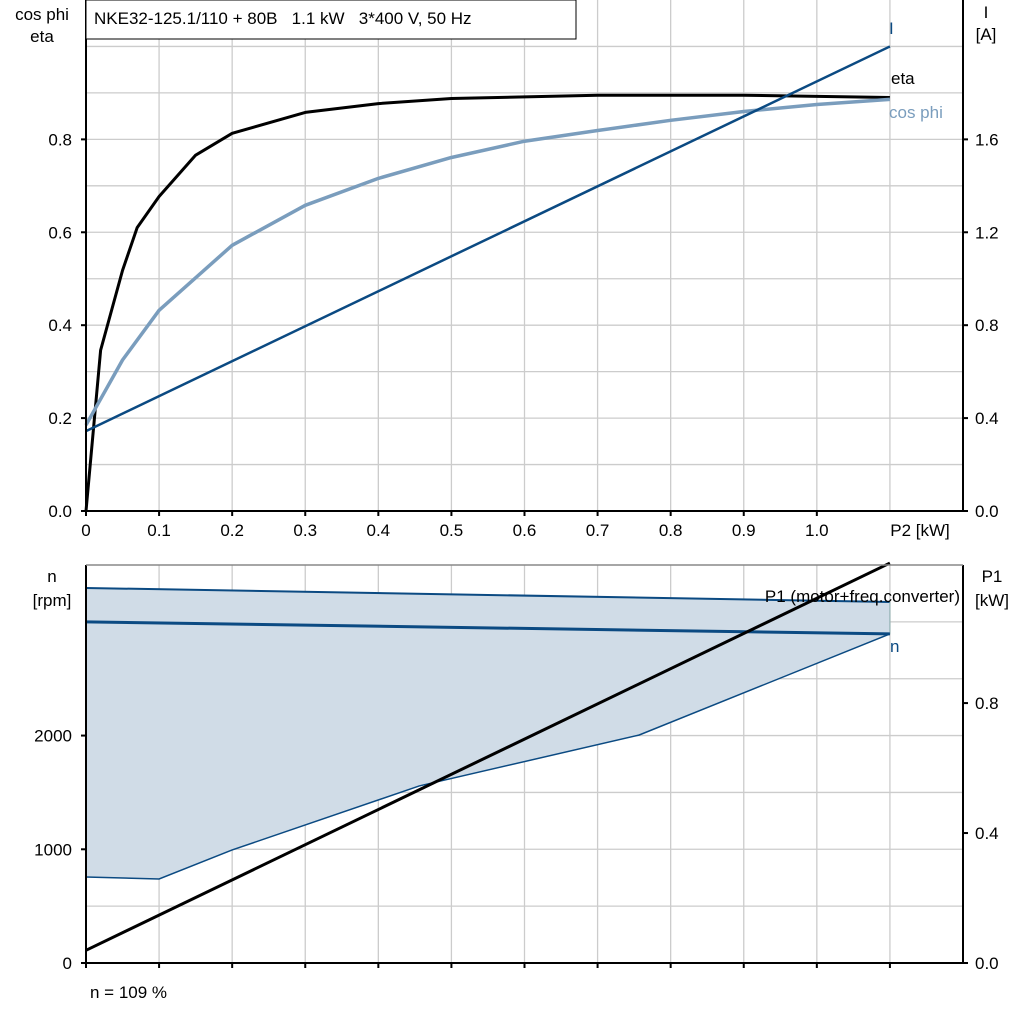  Describe the element at coordinates (52, 600) in the screenshot. I see `bottom-left-axis-label-2: [rpm]` at that location.